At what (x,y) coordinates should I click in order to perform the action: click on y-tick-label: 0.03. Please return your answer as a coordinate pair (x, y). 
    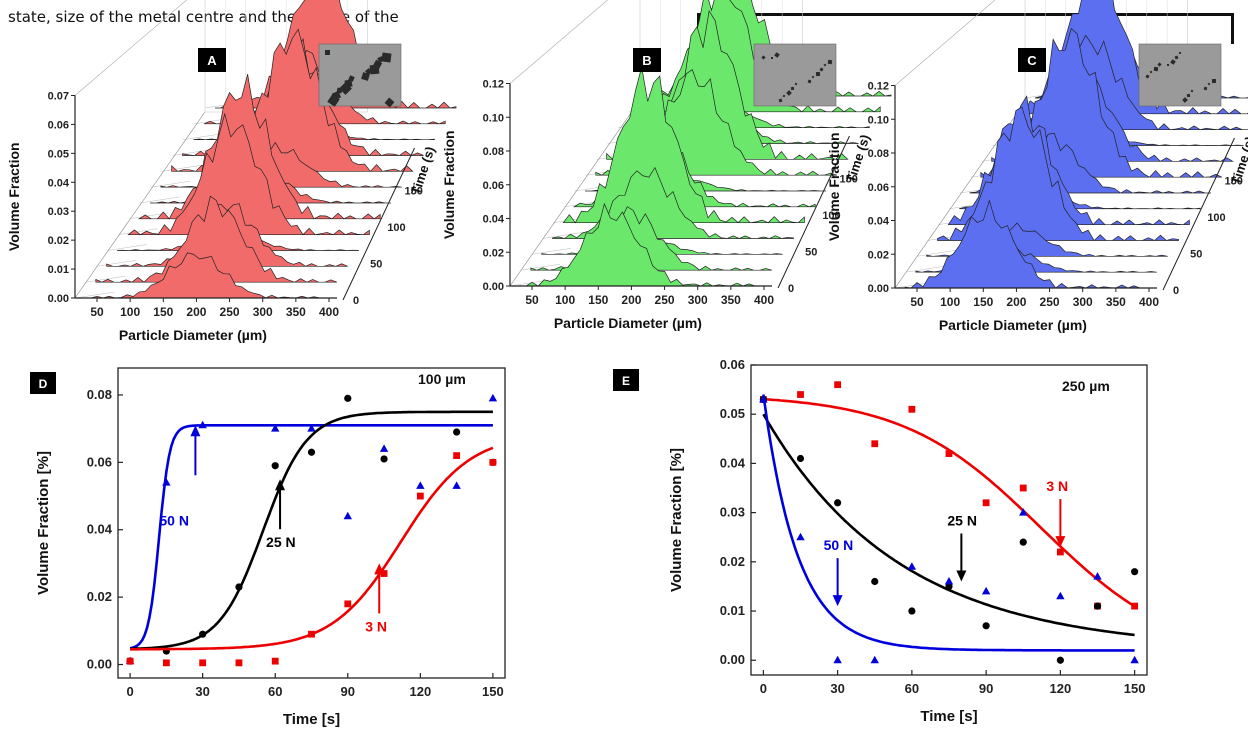
    Looking at the image, I should click on (732, 512).